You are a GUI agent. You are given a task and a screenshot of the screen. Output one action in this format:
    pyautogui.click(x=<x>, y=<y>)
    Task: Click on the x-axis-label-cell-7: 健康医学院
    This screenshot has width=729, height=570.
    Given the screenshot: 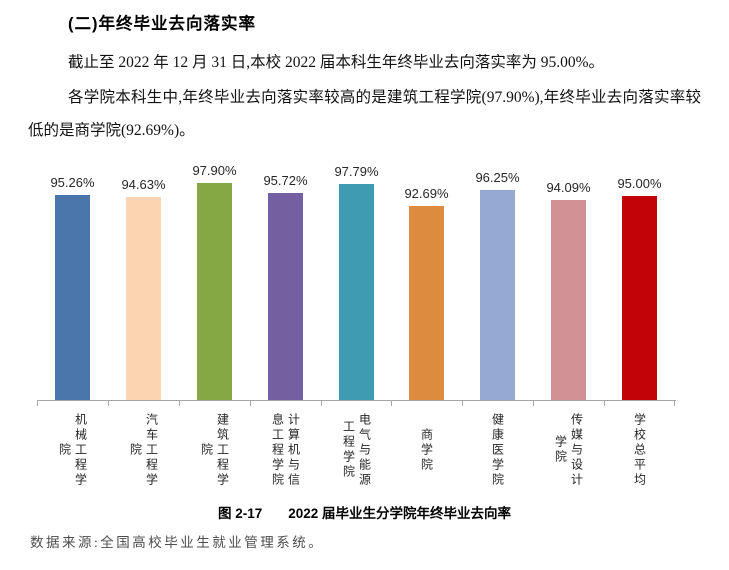 What is the action you would take?
    pyautogui.click(x=497, y=453)
    